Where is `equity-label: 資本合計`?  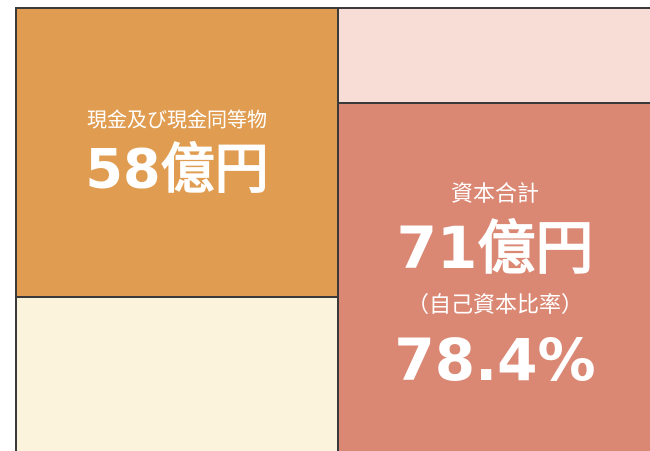 equity-label: 資本合計 is located at coordinates (495, 194).